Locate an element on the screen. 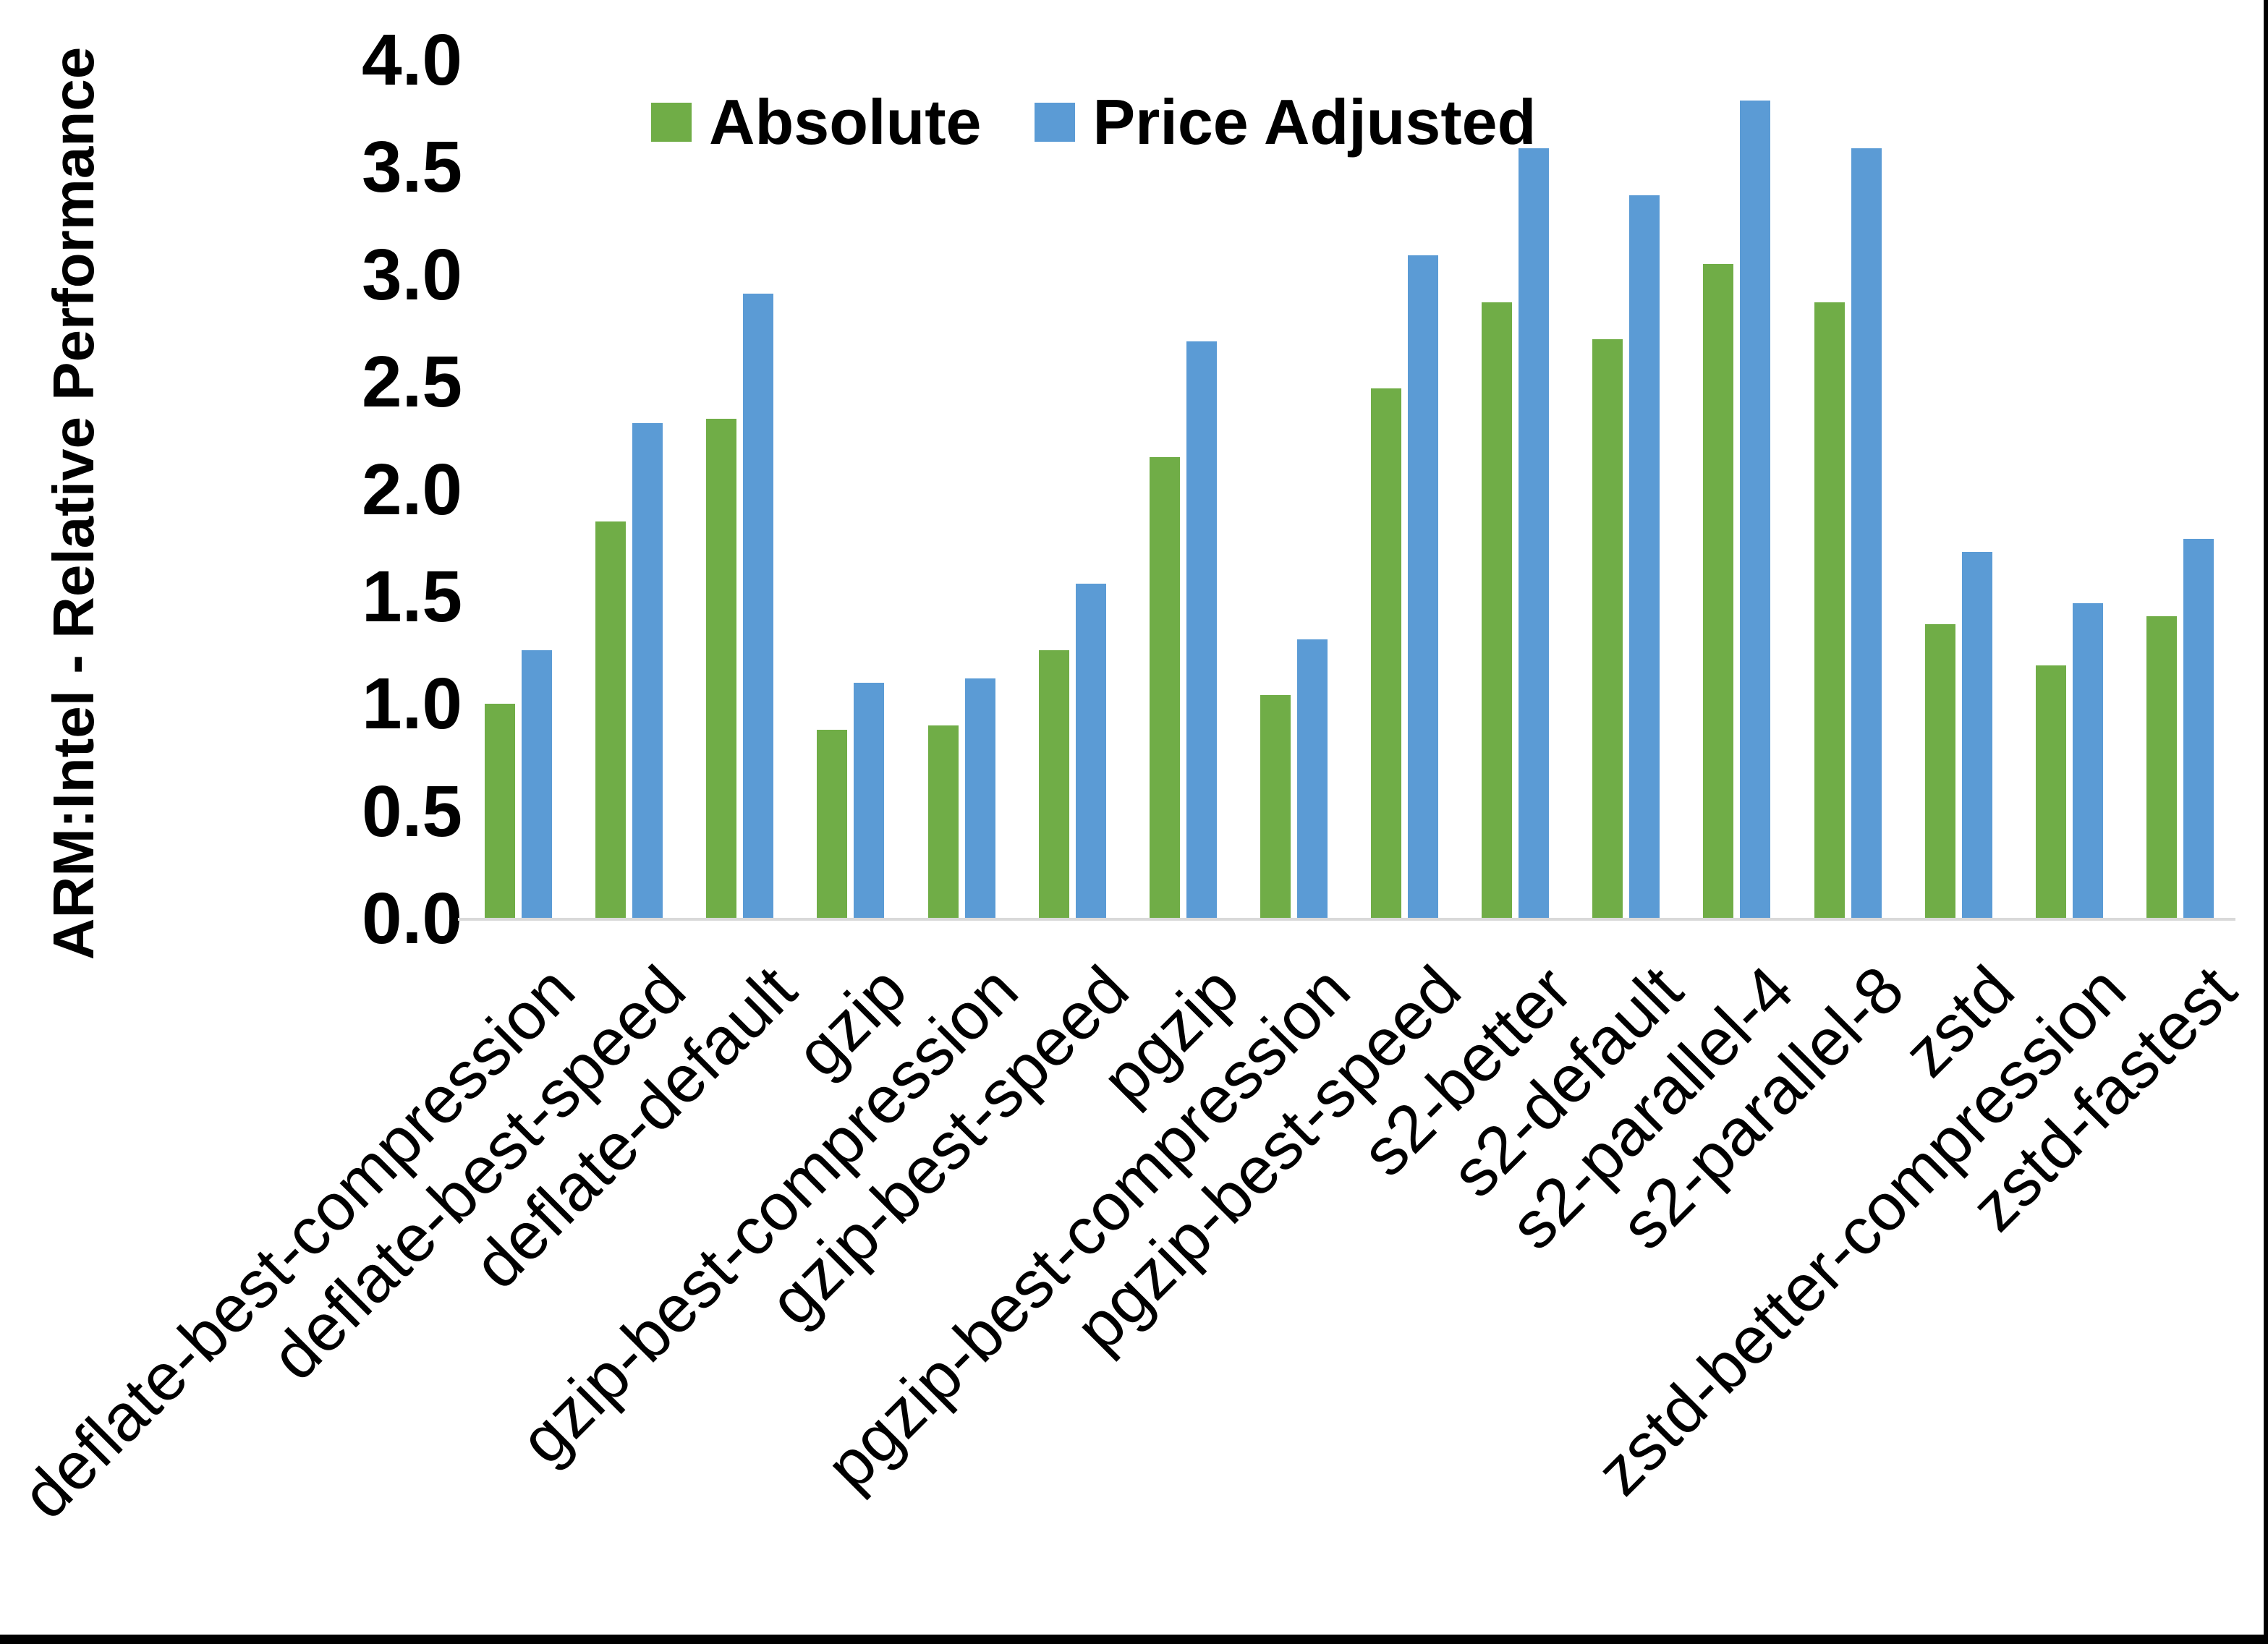 Image resolution: width=2268 pixels, height=1644 pixels. y-tick-label: 3.5 is located at coordinates (411, 167).